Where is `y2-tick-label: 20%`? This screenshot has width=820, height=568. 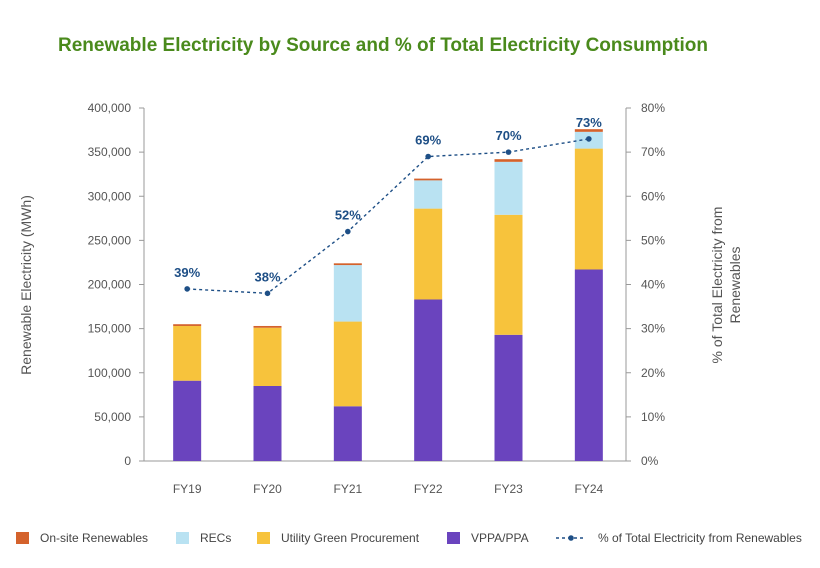
y2-tick-label: 20% is located at coordinates (653, 373).